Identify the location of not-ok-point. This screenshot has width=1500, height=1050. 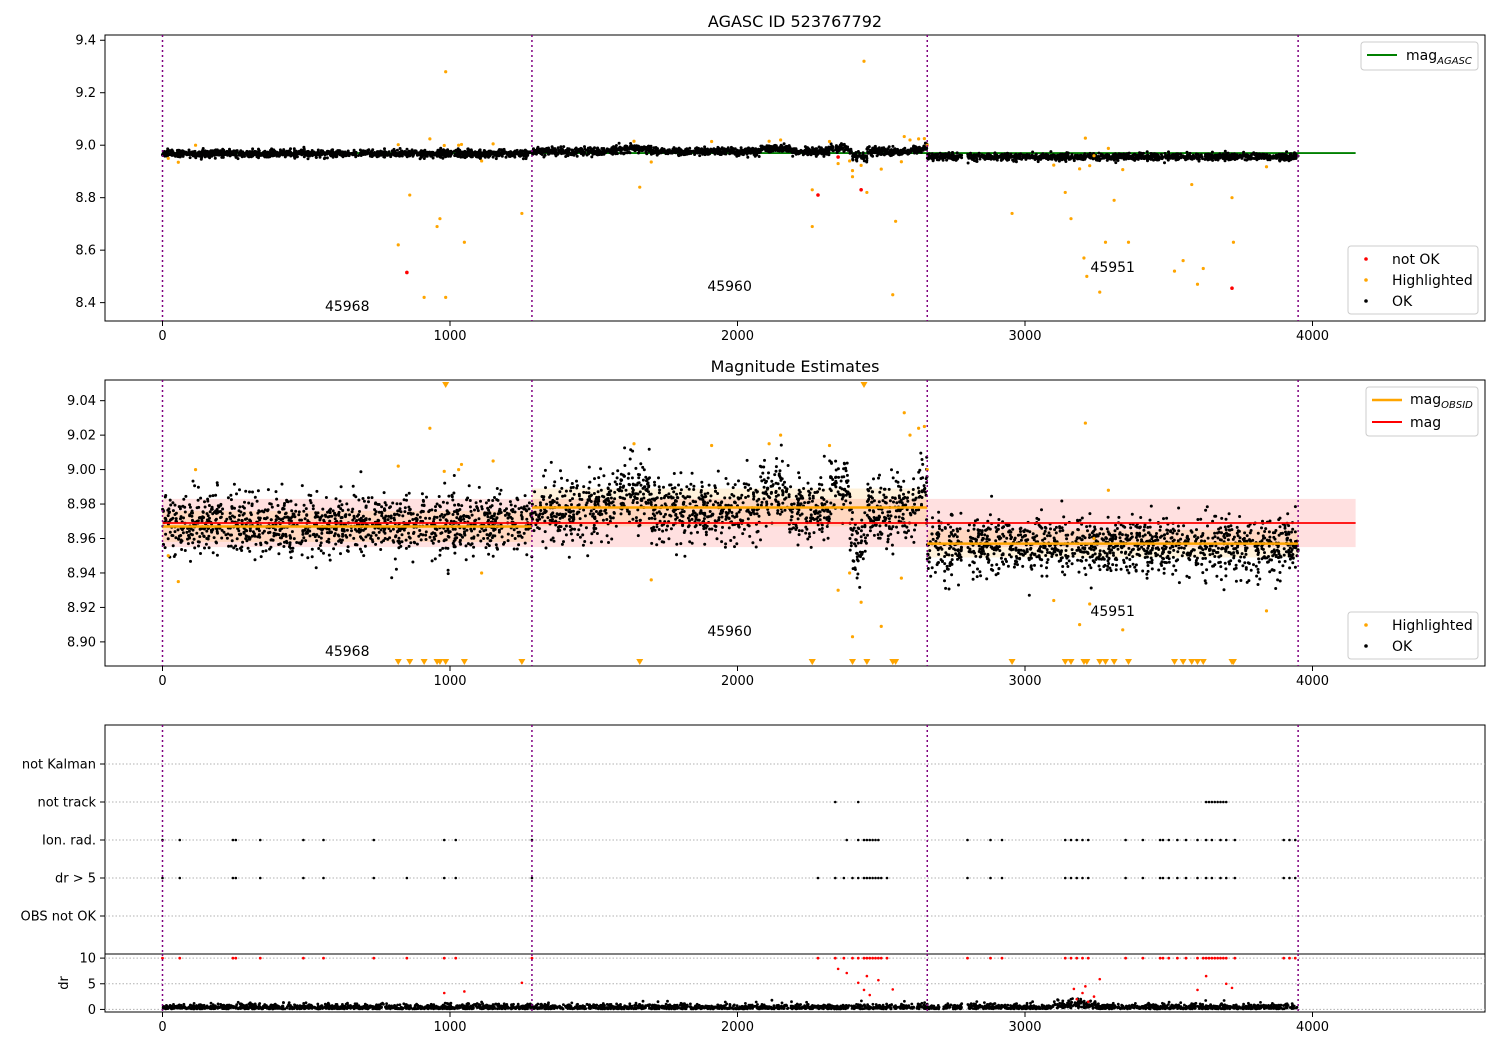
(407, 272).